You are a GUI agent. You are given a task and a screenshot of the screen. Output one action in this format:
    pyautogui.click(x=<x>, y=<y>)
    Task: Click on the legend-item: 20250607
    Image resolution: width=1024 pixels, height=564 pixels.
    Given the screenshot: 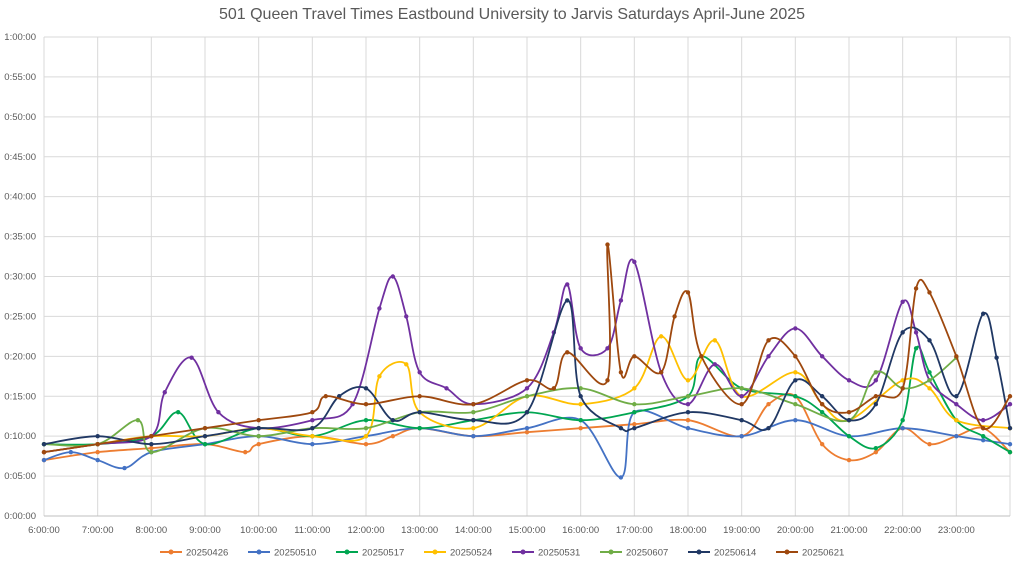 What is the action you would take?
    pyautogui.click(x=634, y=553)
    